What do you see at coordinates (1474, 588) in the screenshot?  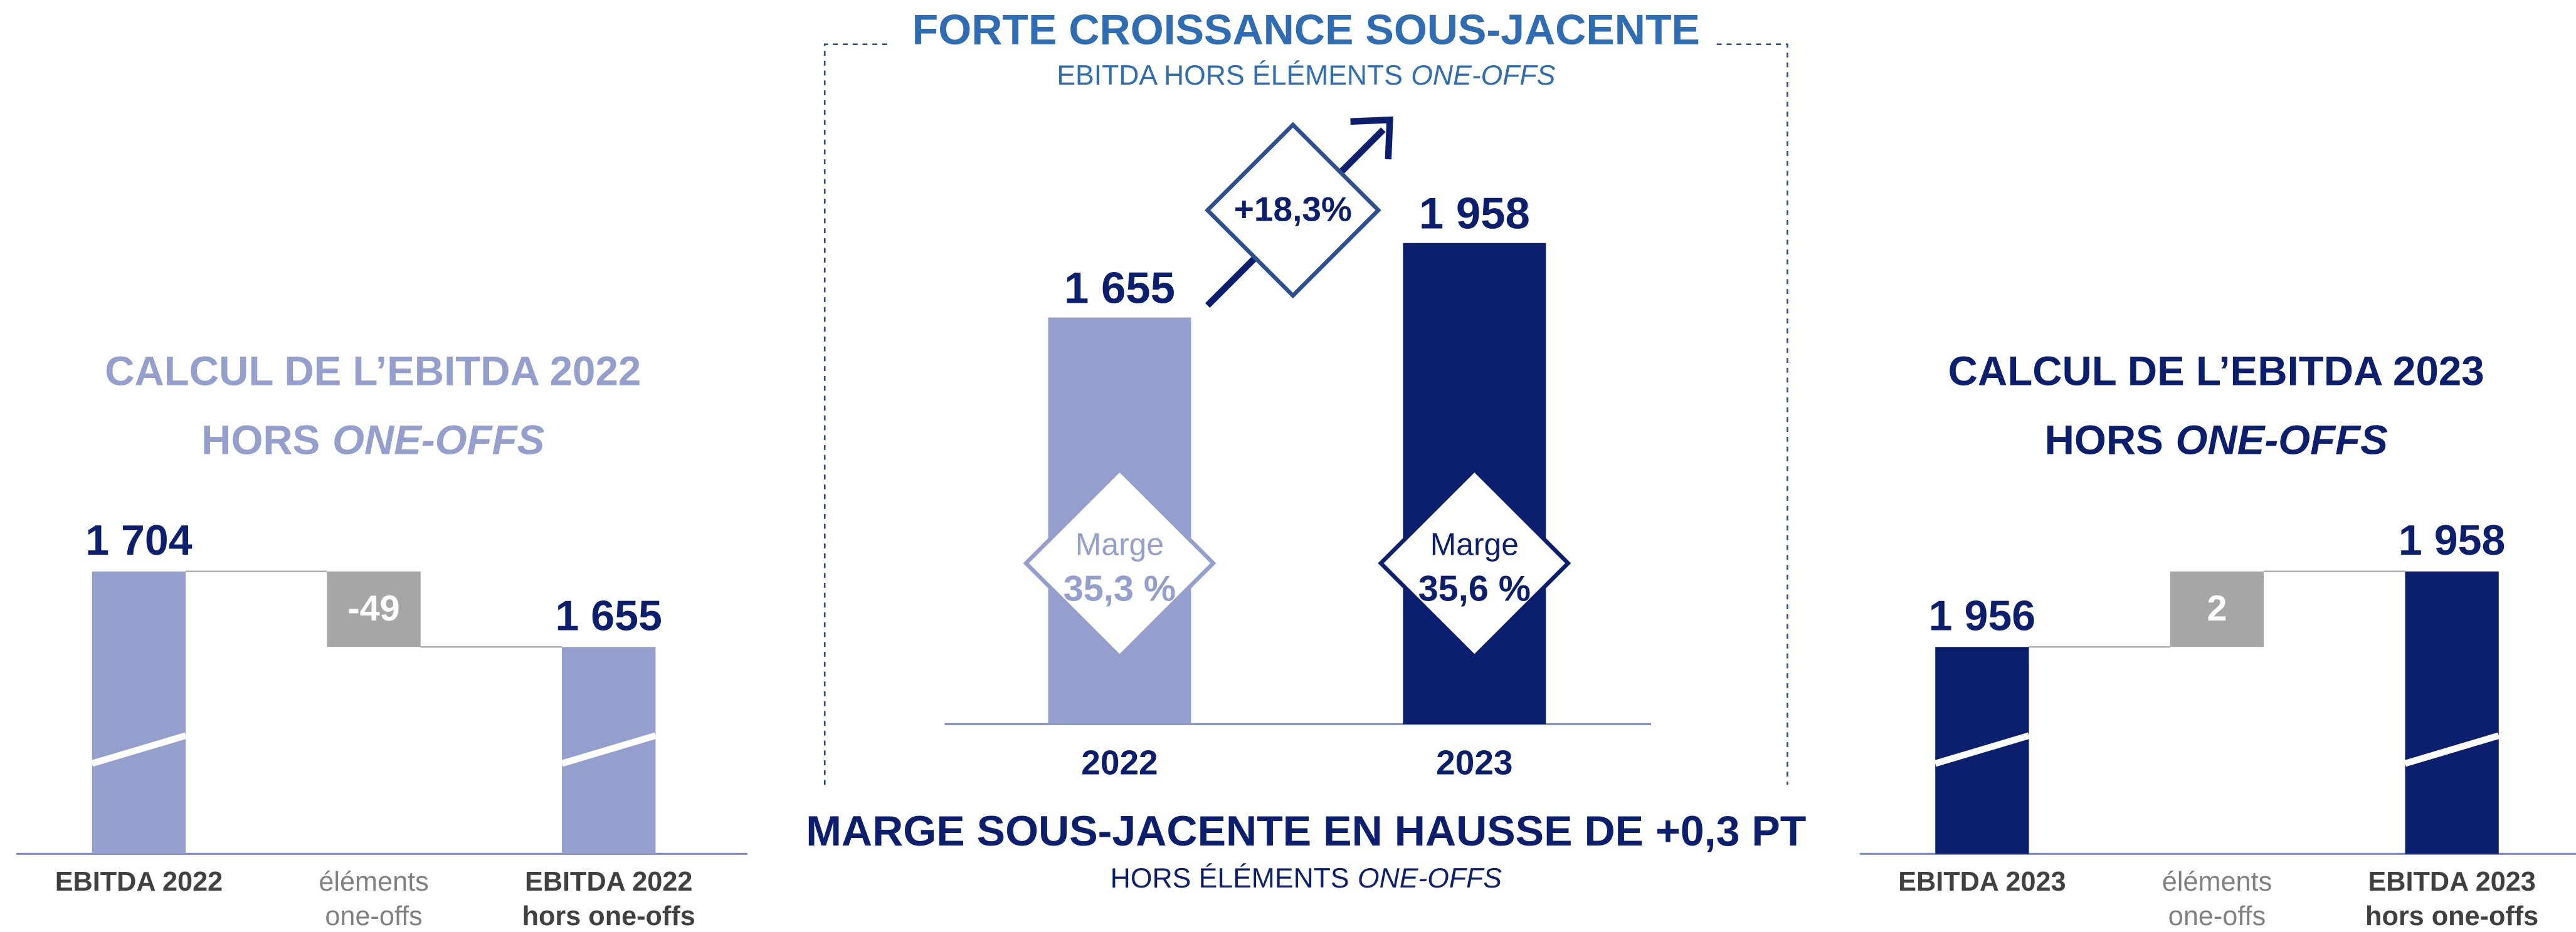 I see `margin-value: 35,6 %` at bounding box center [1474, 588].